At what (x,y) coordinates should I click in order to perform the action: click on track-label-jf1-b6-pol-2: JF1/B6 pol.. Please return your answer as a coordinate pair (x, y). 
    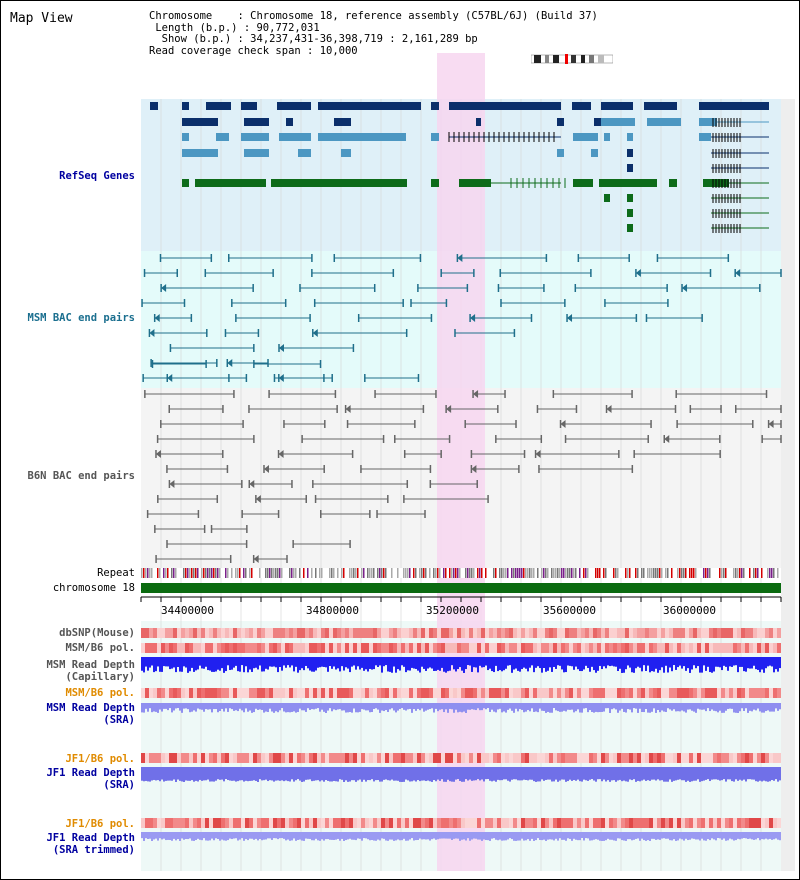
    Looking at the image, I should click on (100, 824).